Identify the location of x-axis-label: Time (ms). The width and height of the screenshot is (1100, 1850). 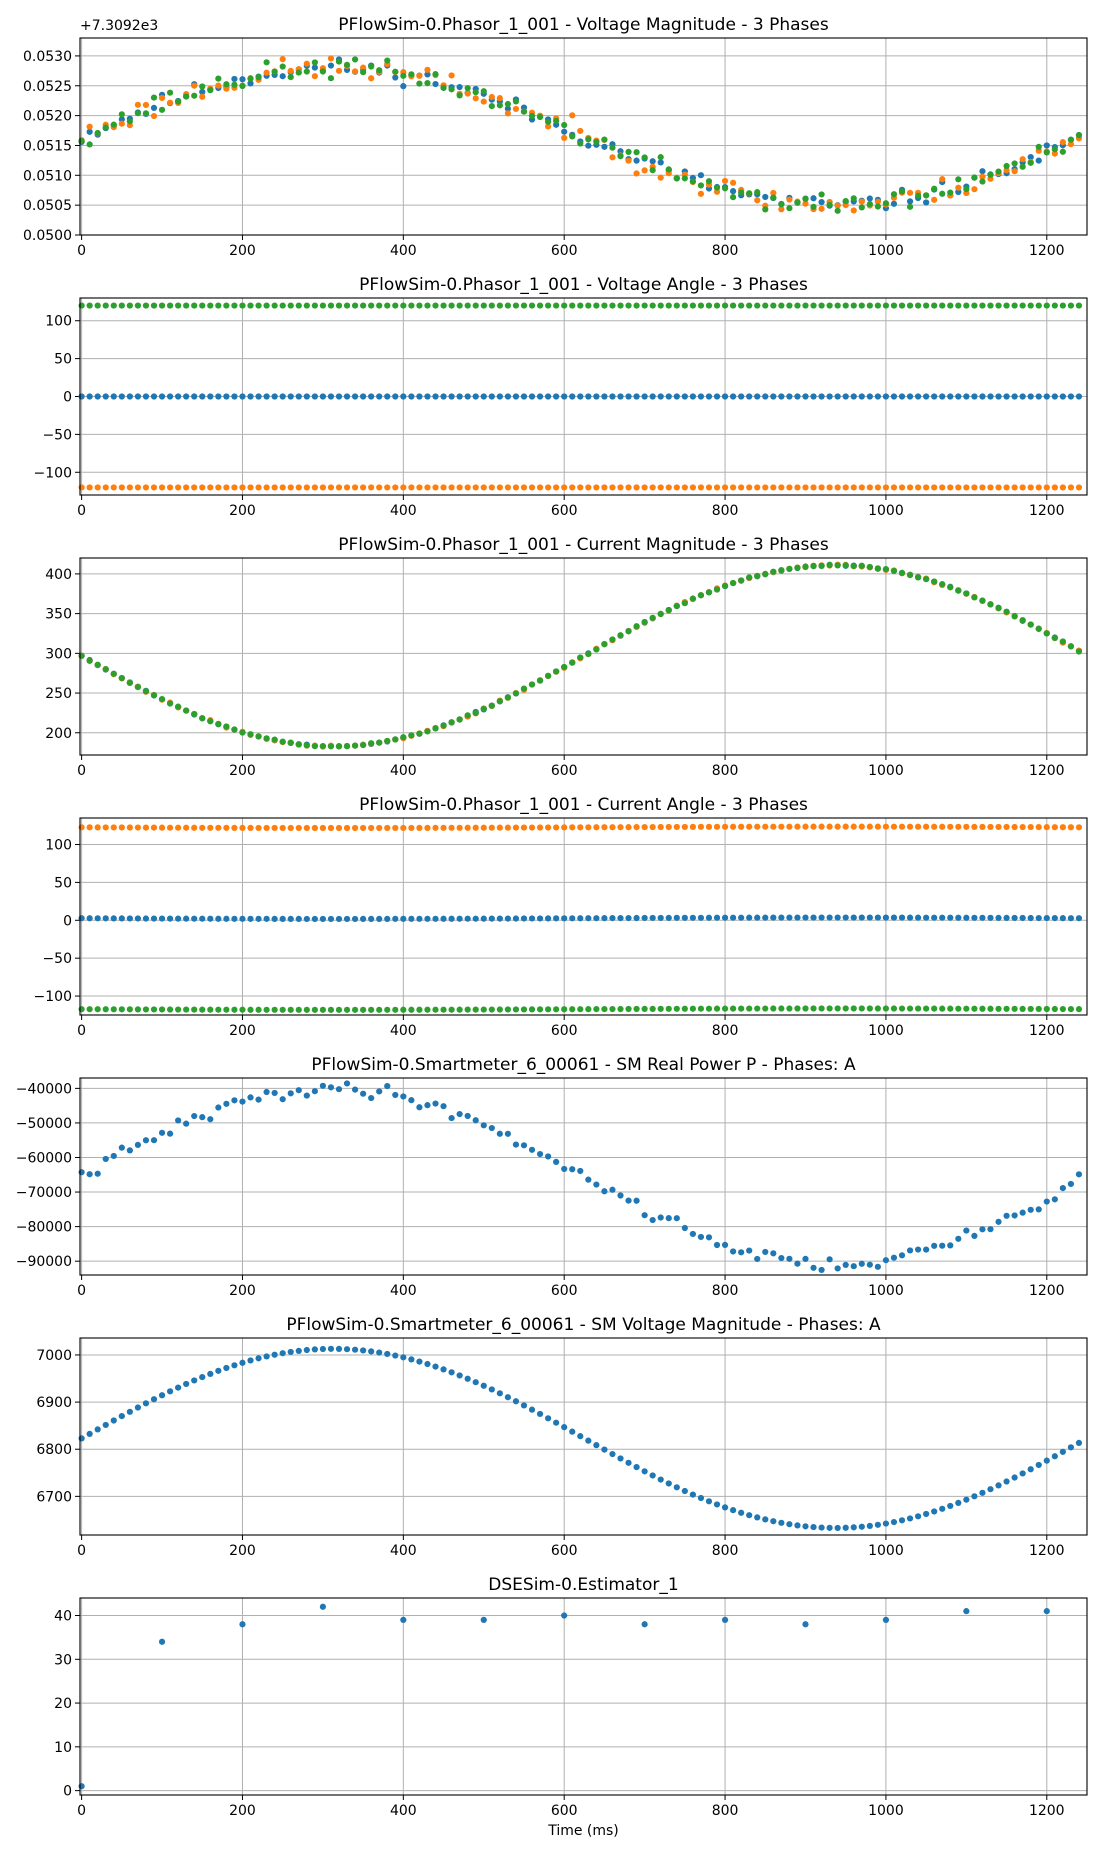
(583, 1831).